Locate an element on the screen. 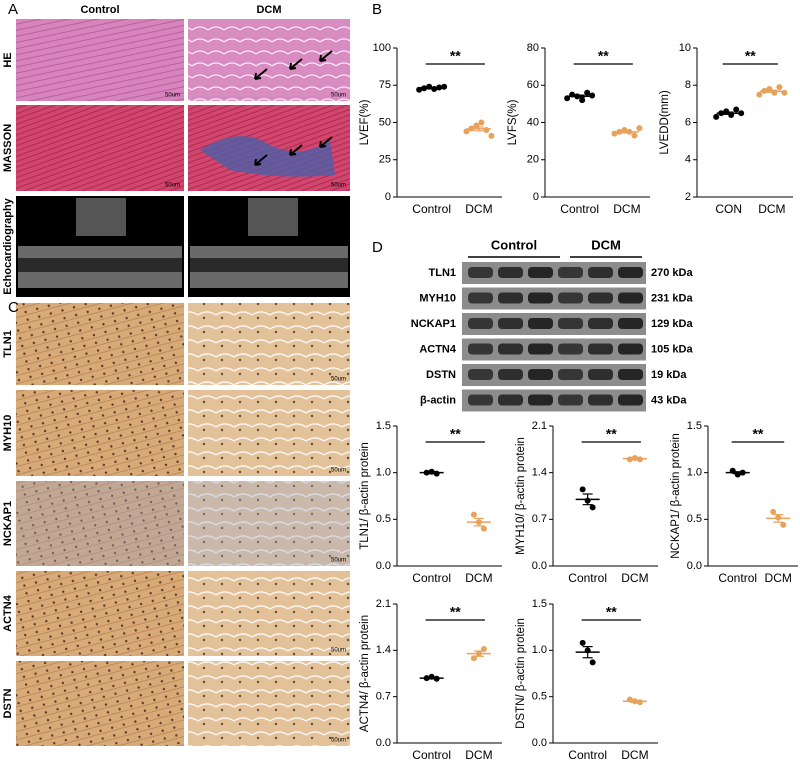 The image size is (800, 767). y-tick-label: 0.7 is located at coordinates (539, 519).